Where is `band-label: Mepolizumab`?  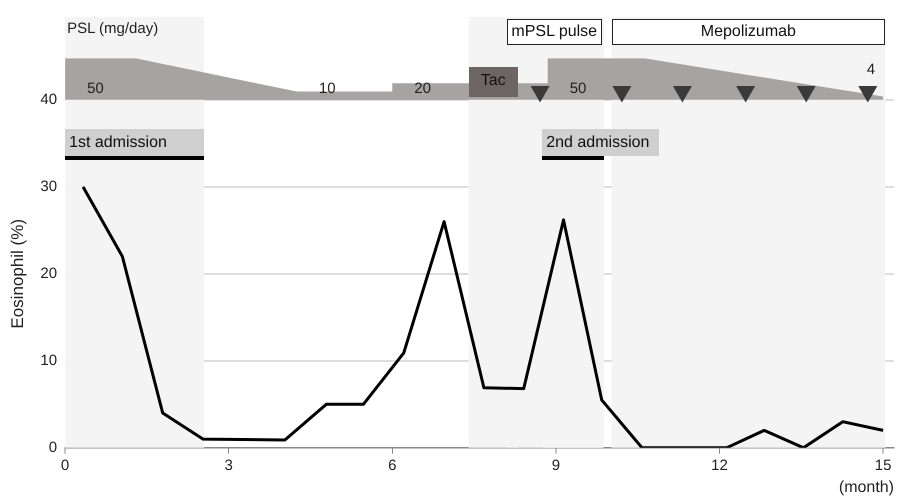
band-label: Mepolizumab is located at coordinates (749, 32).